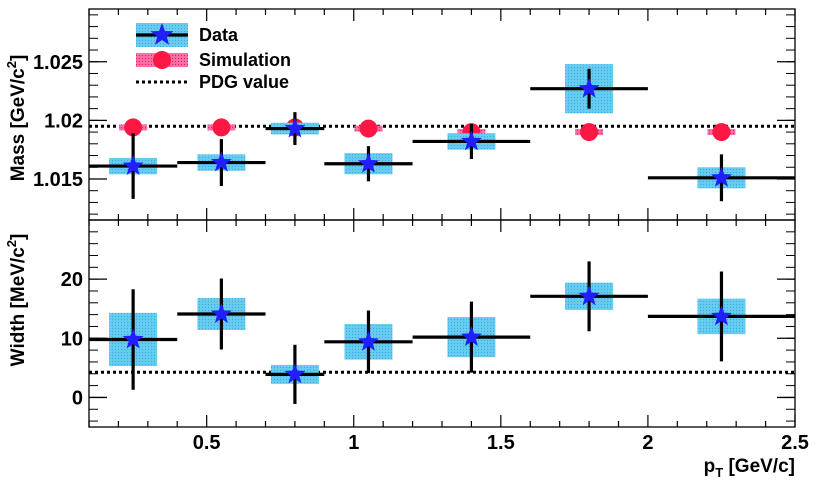 The image size is (830, 481). I want to click on x-tick-label: 0.5, so click(207, 443).